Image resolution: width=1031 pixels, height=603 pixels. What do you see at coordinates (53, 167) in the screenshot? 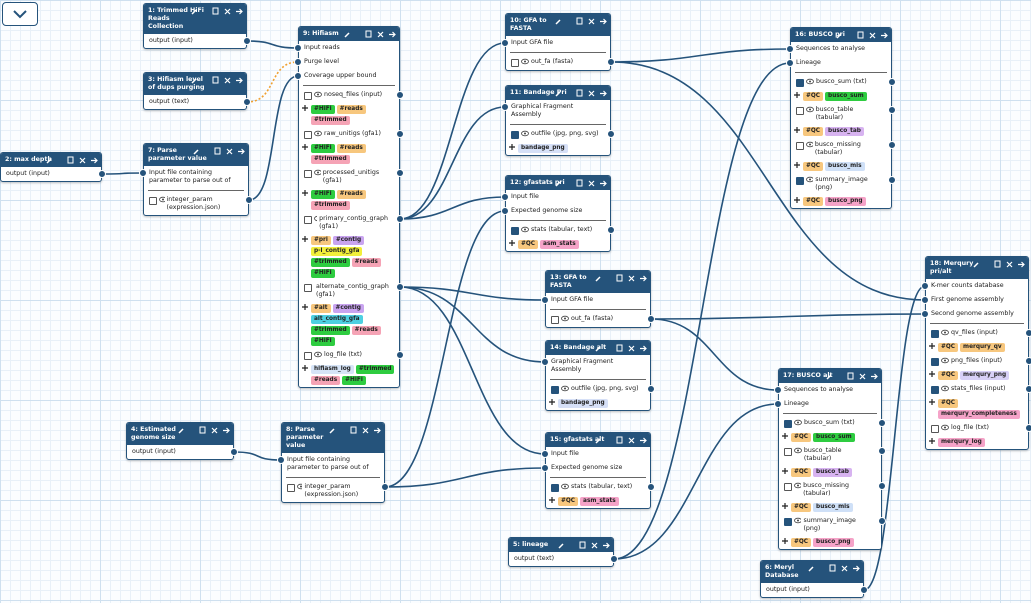
I see `workflow-node: 2: max depth output (input)` at bounding box center [53, 167].